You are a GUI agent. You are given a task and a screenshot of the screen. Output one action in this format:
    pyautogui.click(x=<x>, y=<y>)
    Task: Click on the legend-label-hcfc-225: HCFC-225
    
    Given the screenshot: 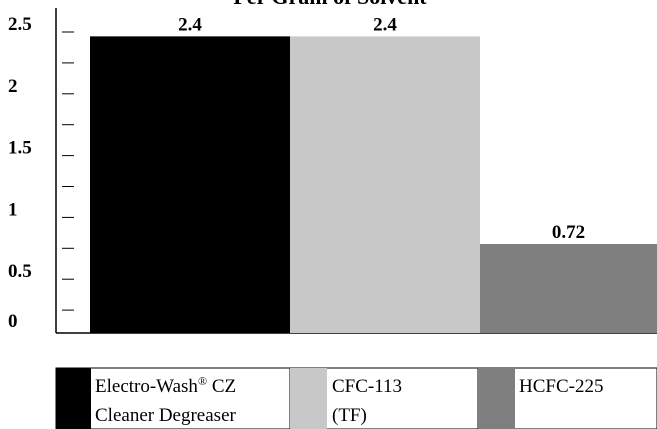 What is the action you would take?
    pyautogui.click(x=561, y=386)
    